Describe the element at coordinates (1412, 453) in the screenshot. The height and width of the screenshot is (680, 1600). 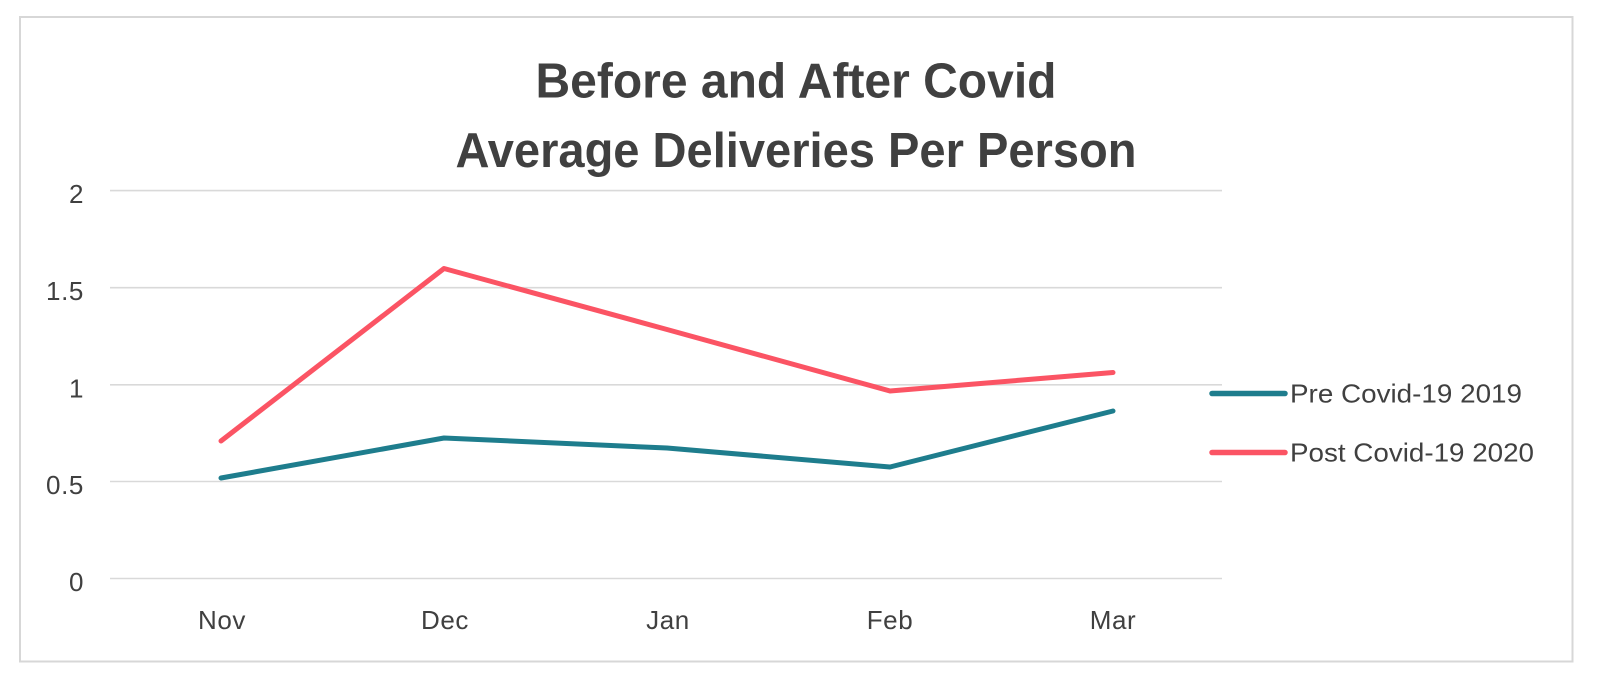
I see `svg-text: Post Covid-19 2020` at that location.